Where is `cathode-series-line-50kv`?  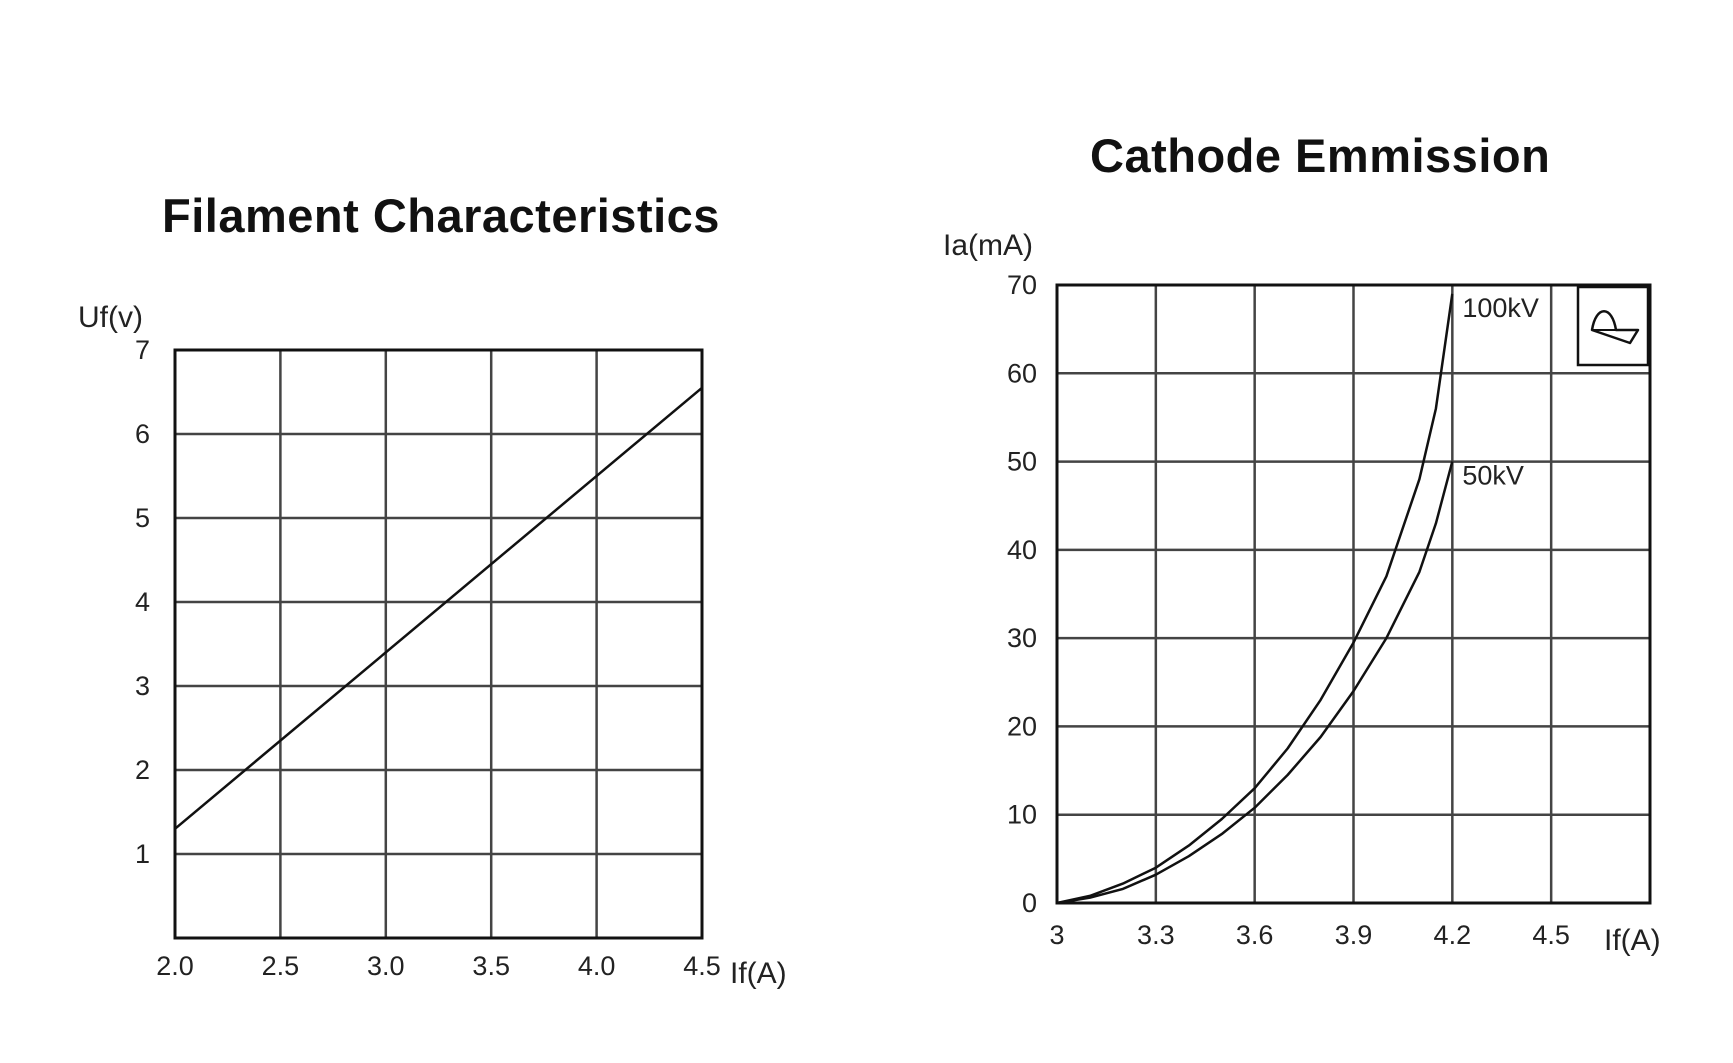
cathode-series-line-50kv is located at coordinates (1255, 683).